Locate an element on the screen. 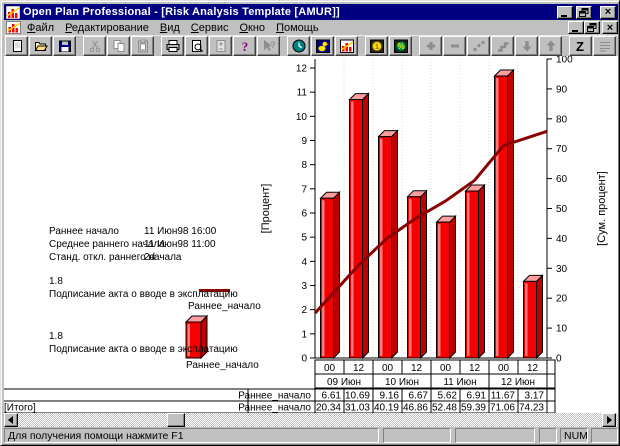 The height and width of the screenshot is (446, 620). toolbar-button-percent: % is located at coordinates (400, 46).